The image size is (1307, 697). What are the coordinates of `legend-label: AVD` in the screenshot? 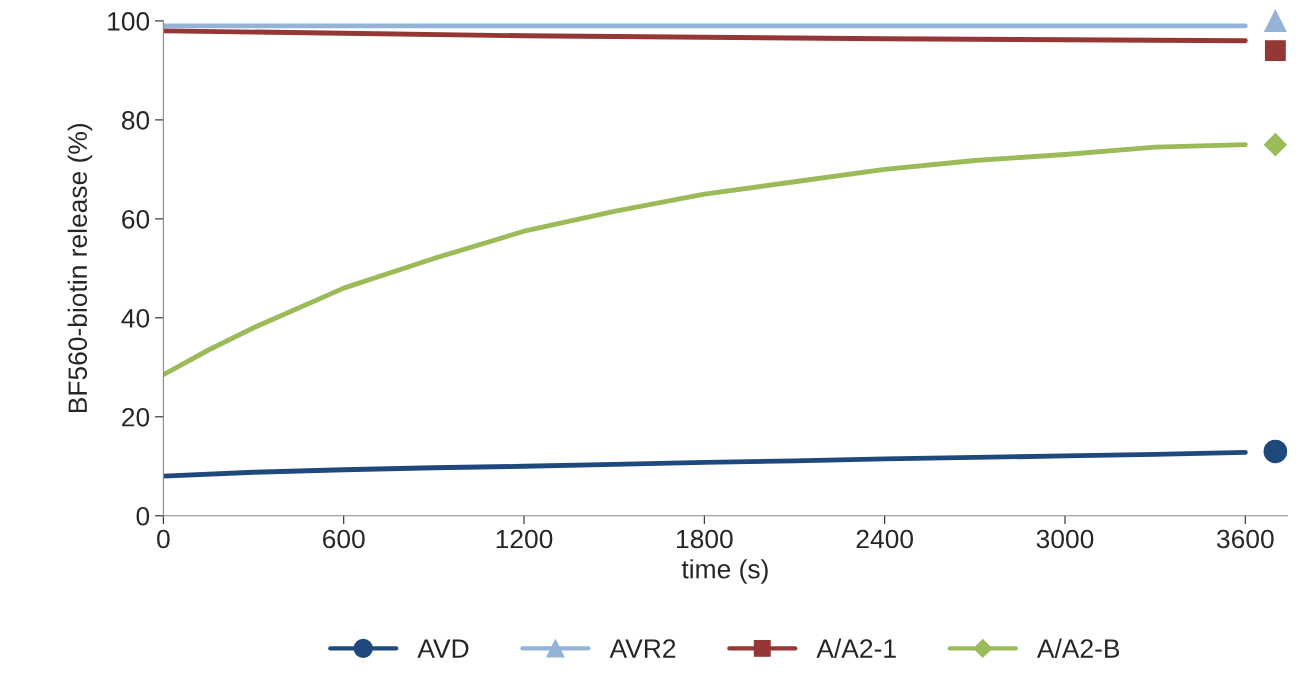 It's located at (443, 648).